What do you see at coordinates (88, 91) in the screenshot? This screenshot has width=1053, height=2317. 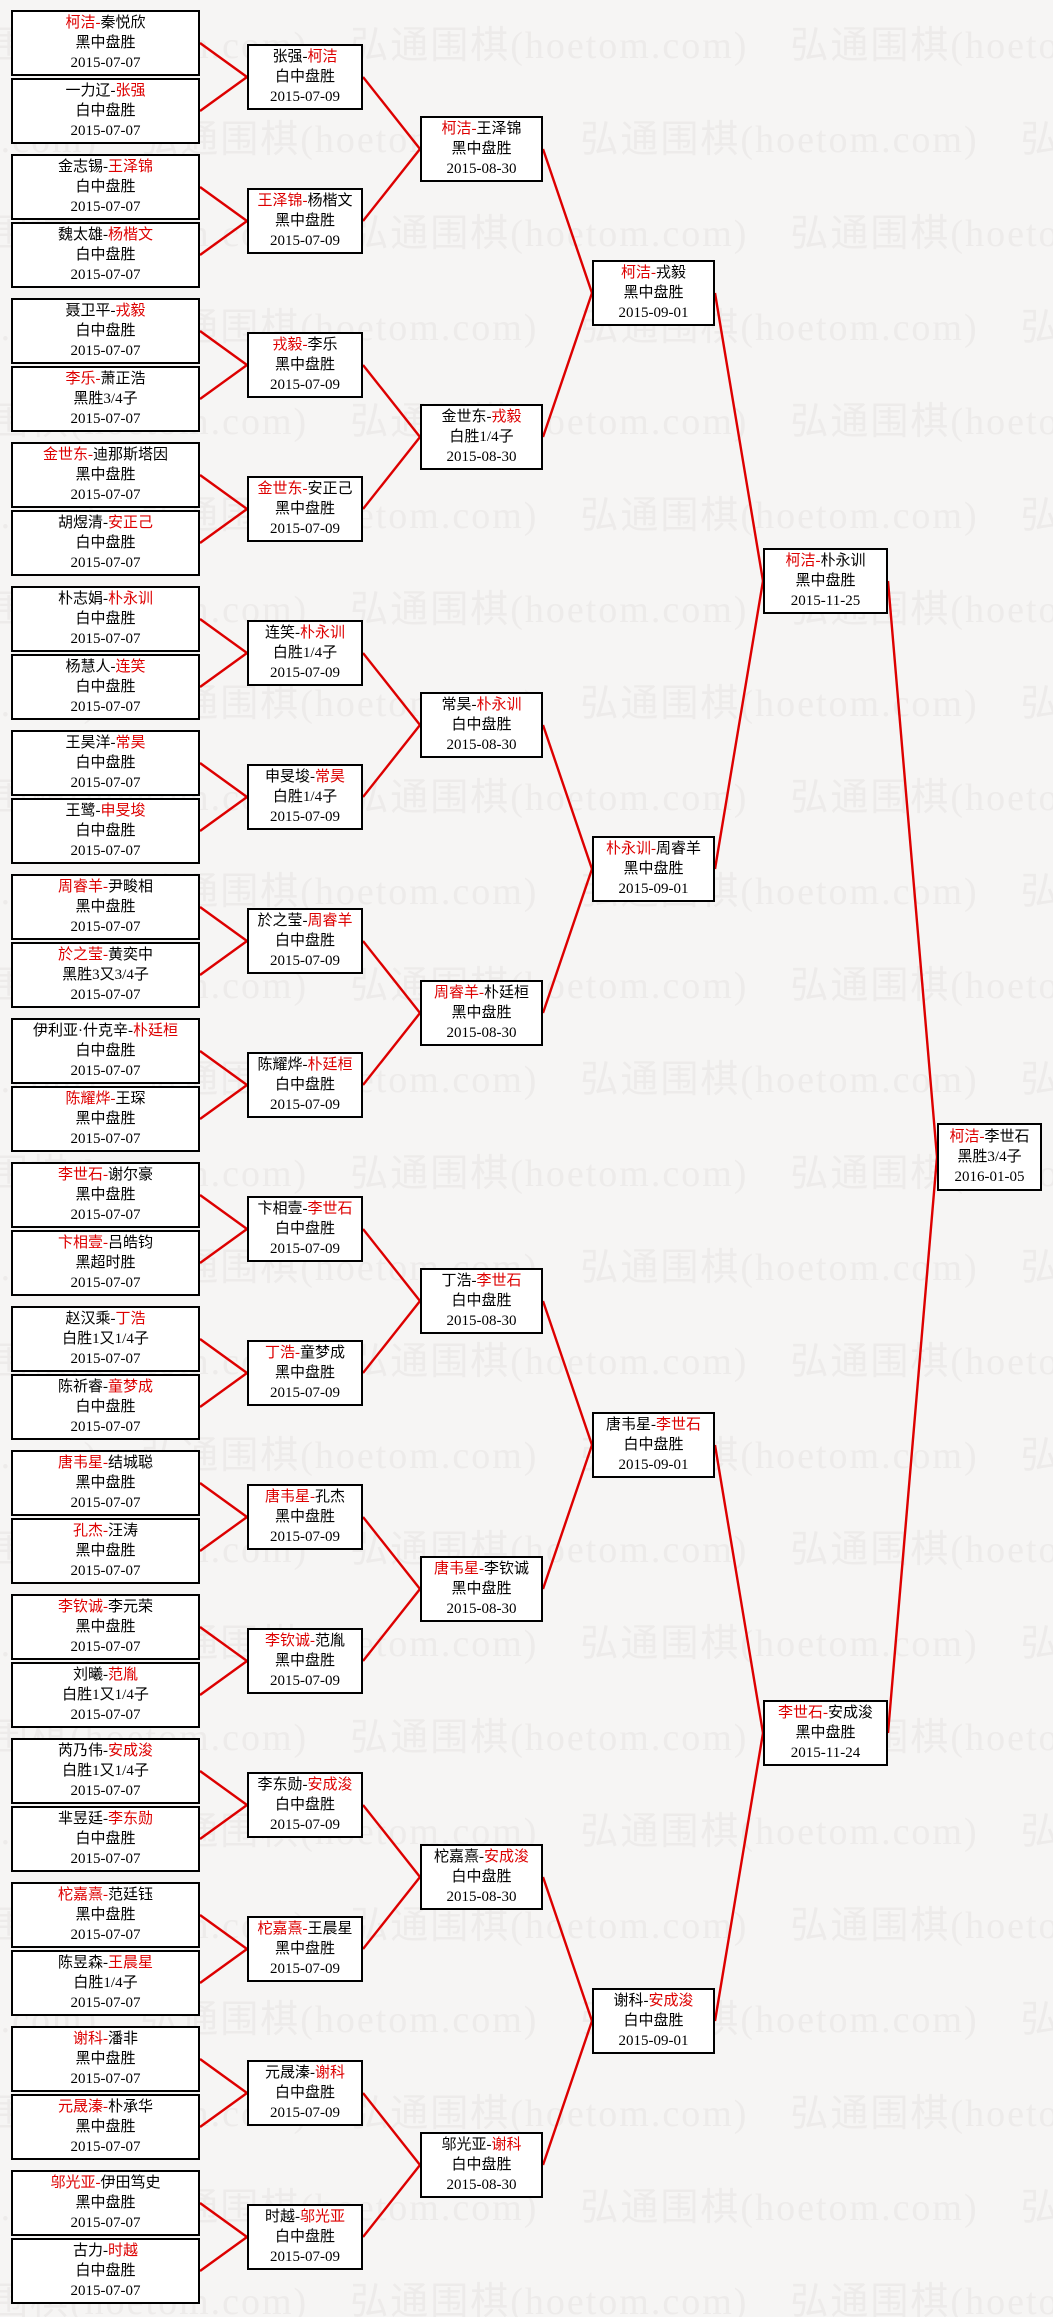 I see `player-name: 一力辽` at bounding box center [88, 91].